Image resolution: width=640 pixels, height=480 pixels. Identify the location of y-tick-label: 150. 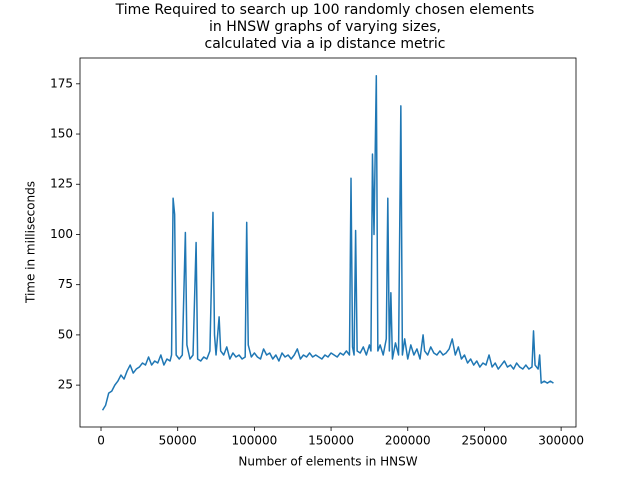
(61, 134).